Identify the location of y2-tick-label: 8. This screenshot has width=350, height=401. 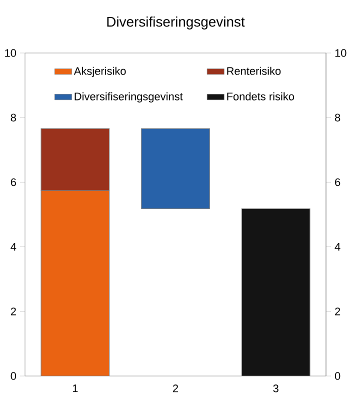
(337, 118).